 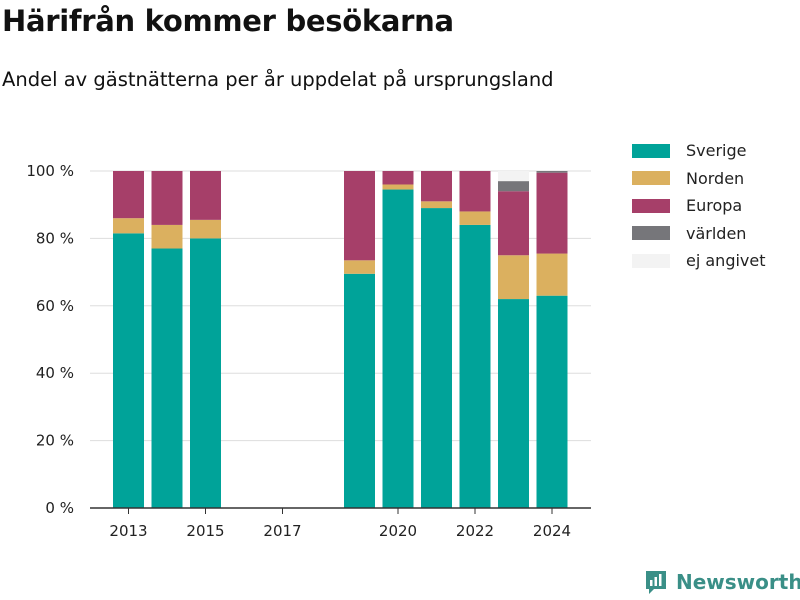 I want to click on y-tick-label: 0 %, so click(x=59, y=508).